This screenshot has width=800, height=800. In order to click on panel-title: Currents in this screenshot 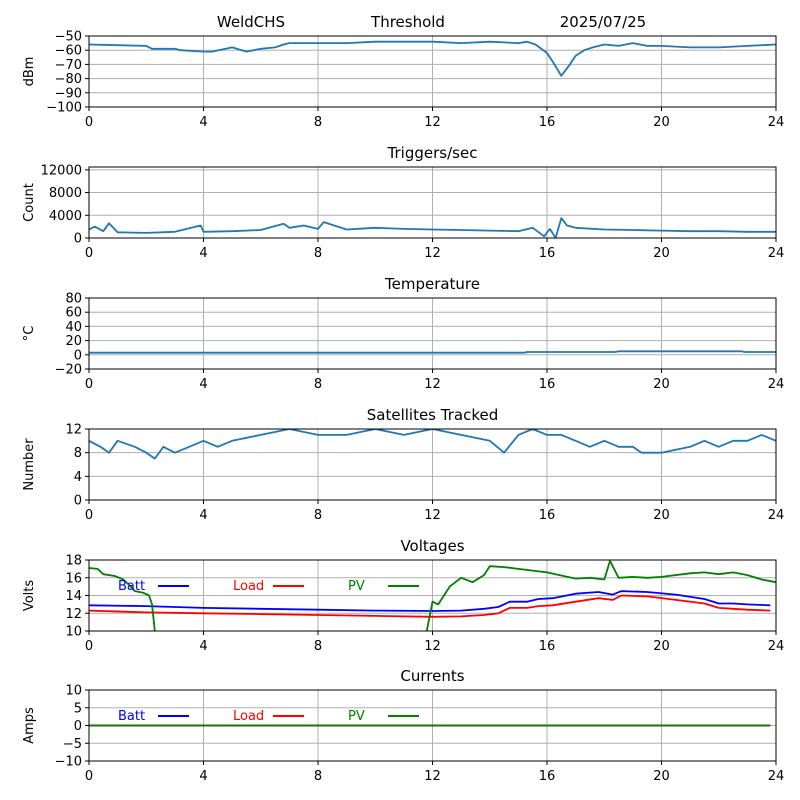, I will do `click(432, 676)`.